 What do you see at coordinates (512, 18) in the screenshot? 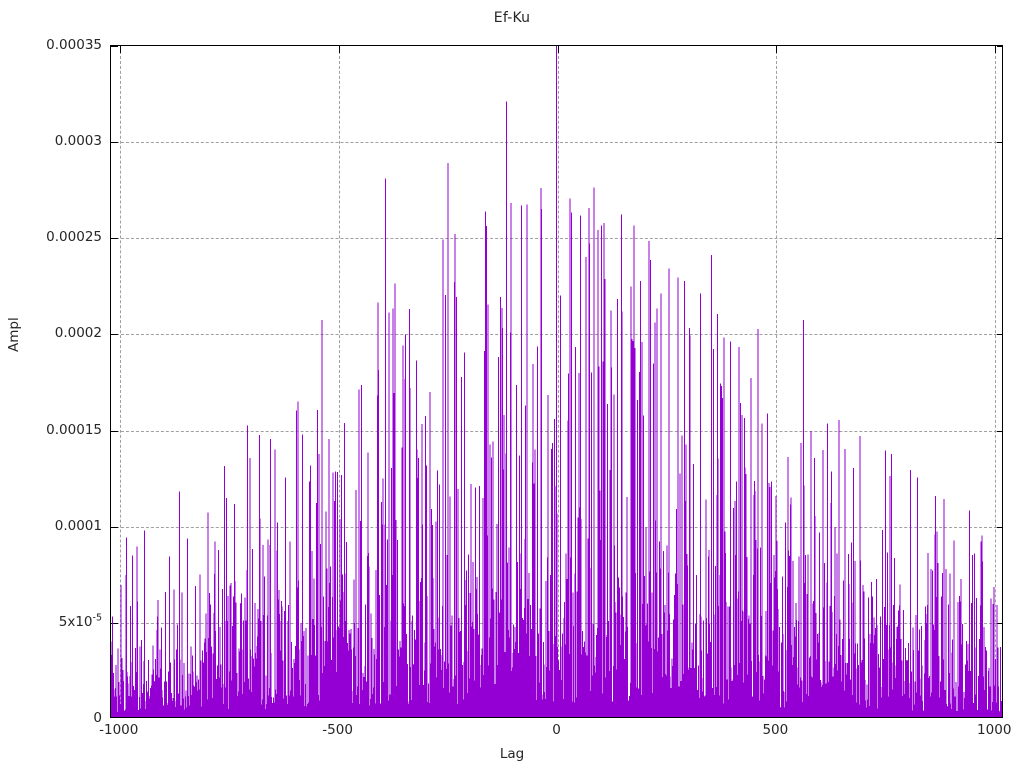
I see `chart-title: Ef-Ku` at bounding box center [512, 18].